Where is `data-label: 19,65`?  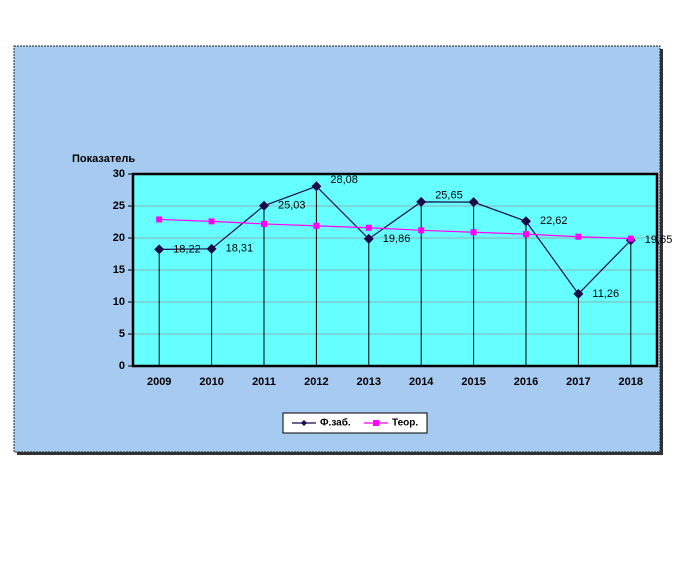 data-label: 19,65 is located at coordinates (659, 240).